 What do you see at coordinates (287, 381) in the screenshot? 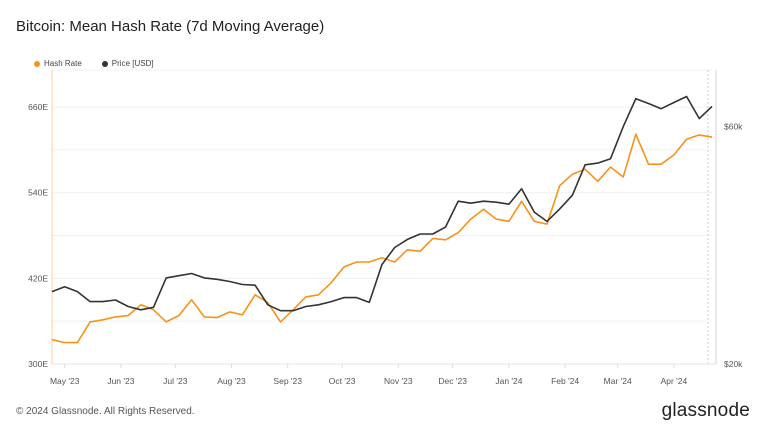
I see `x-tick-label: Sep '23` at bounding box center [287, 381].